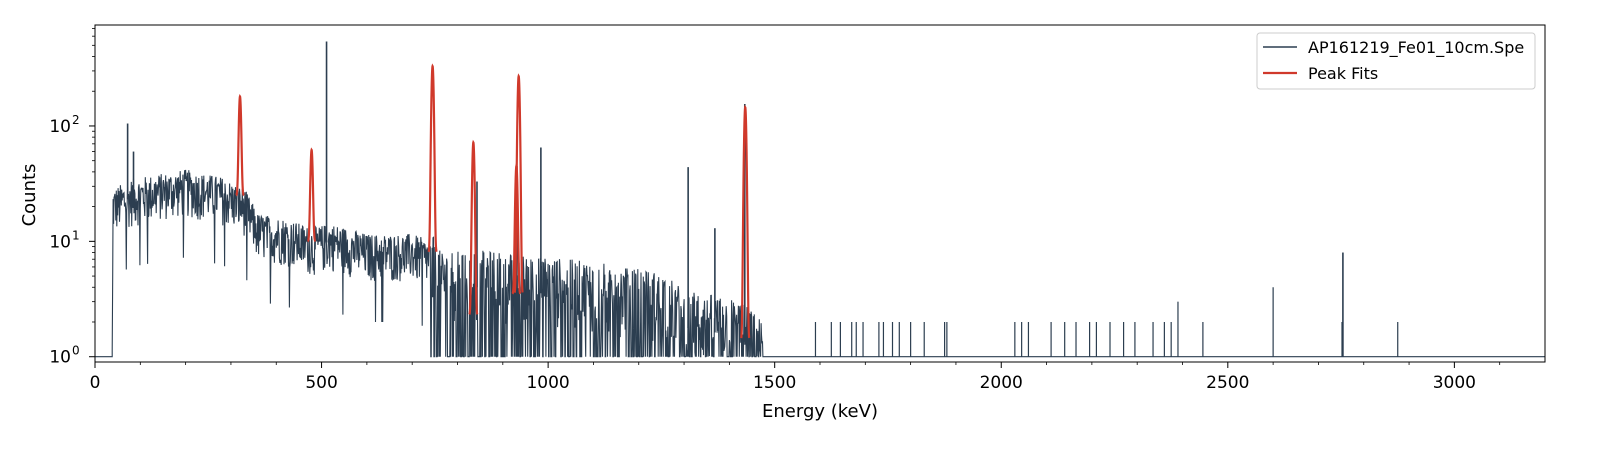 The image size is (1600, 450). Describe the element at coordinates (60, 242) in the screenshot. I see `y-tick-label-10: 10` at that location.